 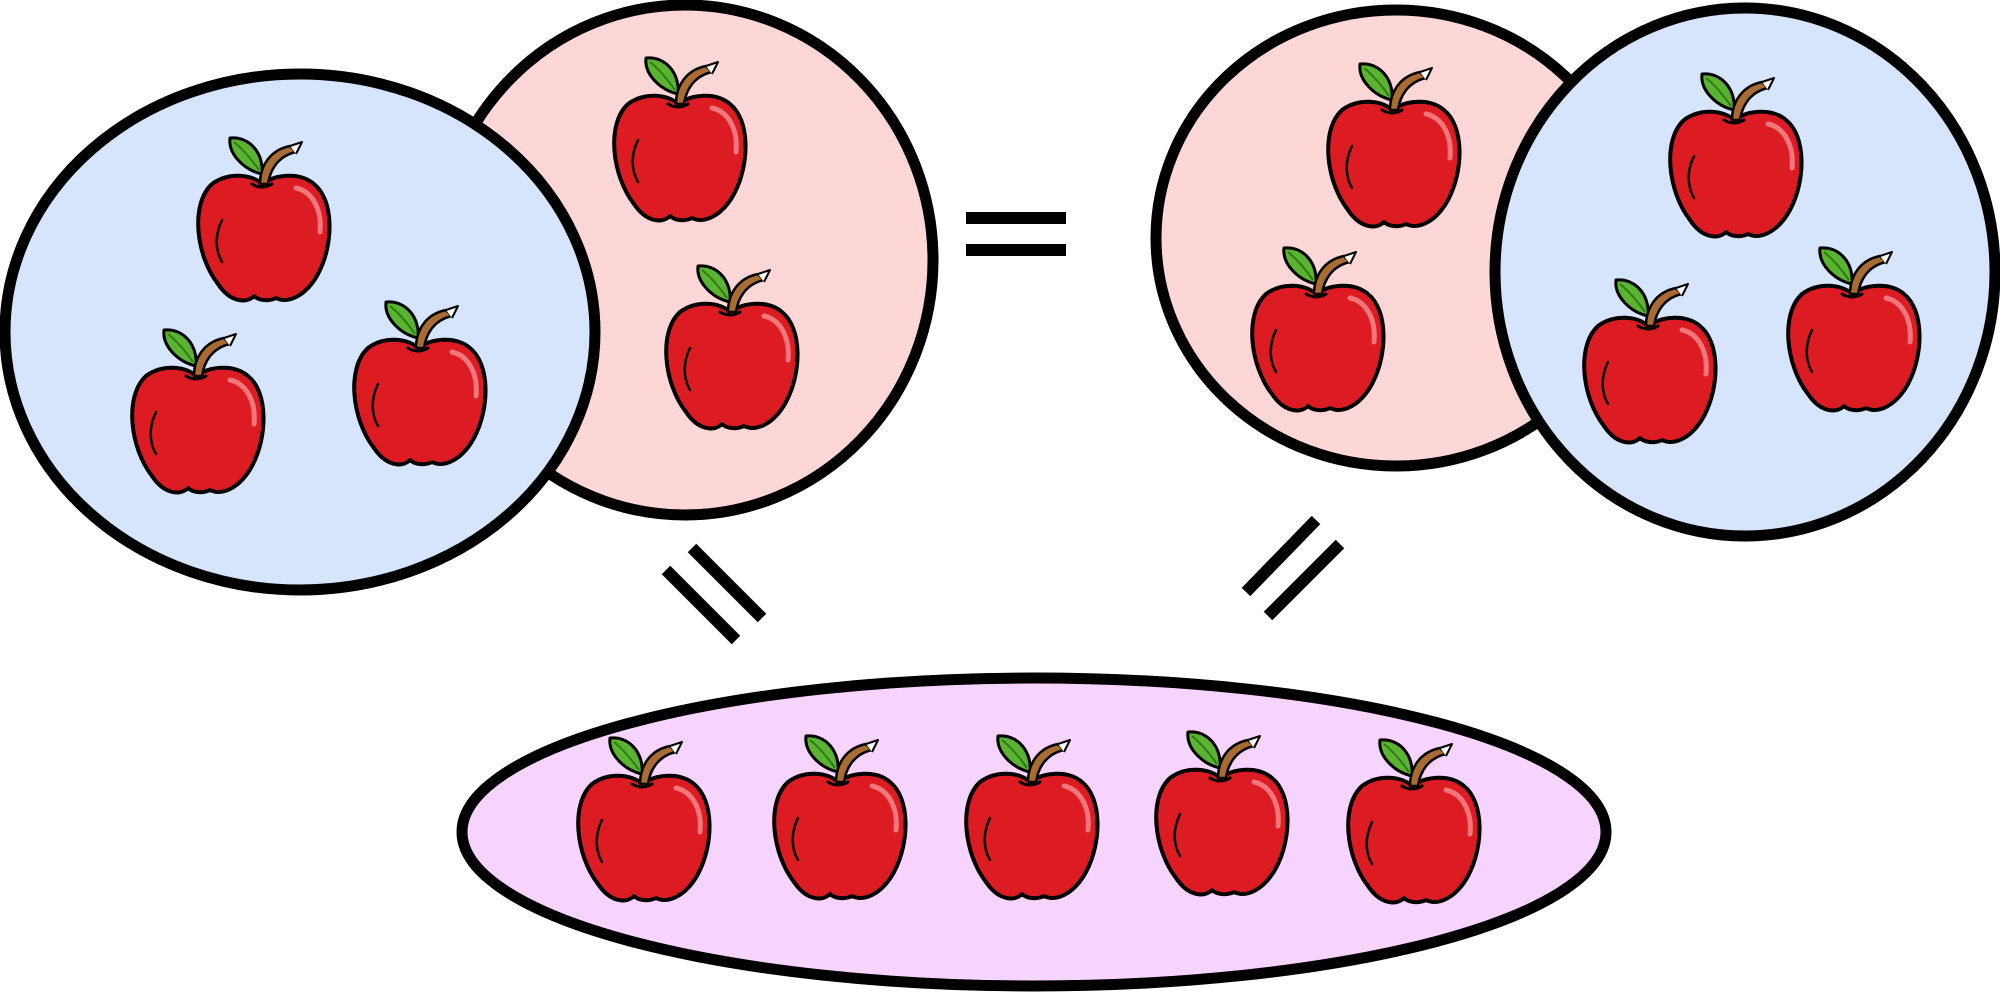 What do you see at coordinates (1744, 272) in the screenshot?
I see `right-blue-group-circle` at bounding box center [1744, 272].